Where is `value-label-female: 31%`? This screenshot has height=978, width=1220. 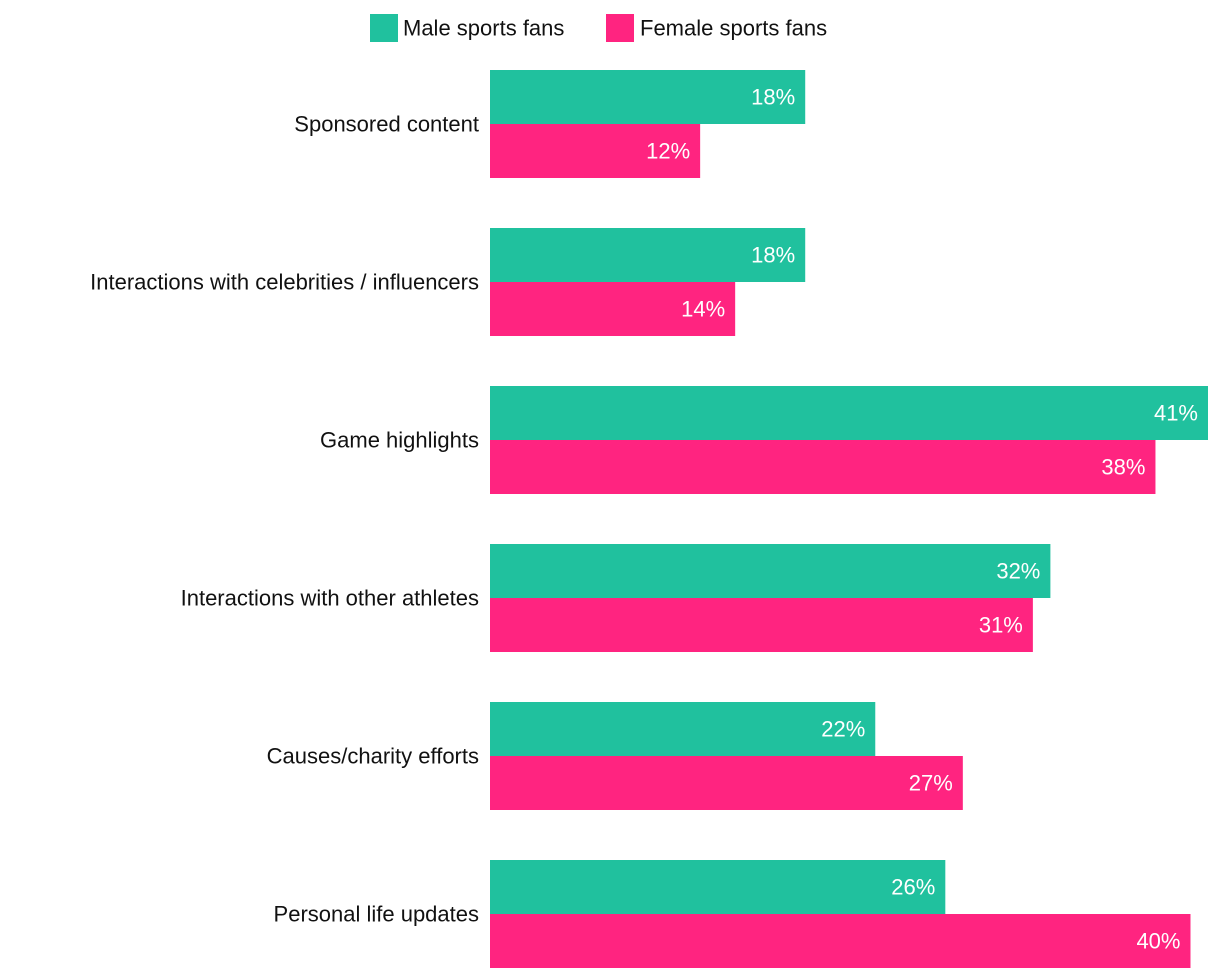 value-label-female: 31% is located at coordinates (1001, 625).